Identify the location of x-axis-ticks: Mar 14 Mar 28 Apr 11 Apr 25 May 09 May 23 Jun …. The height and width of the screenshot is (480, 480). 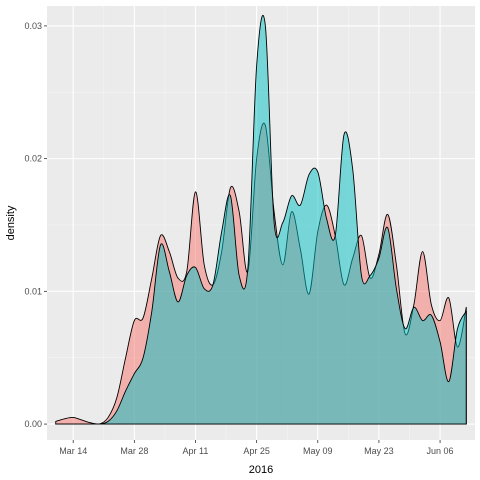
(256, 448).